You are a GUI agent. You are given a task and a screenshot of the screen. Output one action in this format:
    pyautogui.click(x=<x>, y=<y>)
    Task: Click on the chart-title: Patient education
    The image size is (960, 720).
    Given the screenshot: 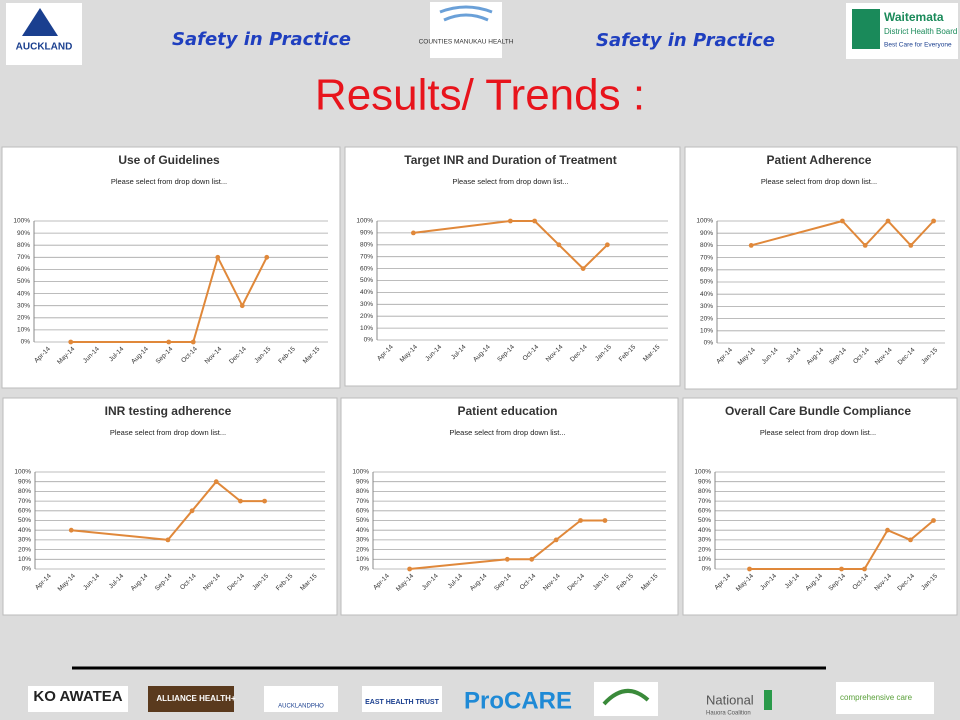 What is the action you would take?
    pyautogui.click(x=507, y=411)
    